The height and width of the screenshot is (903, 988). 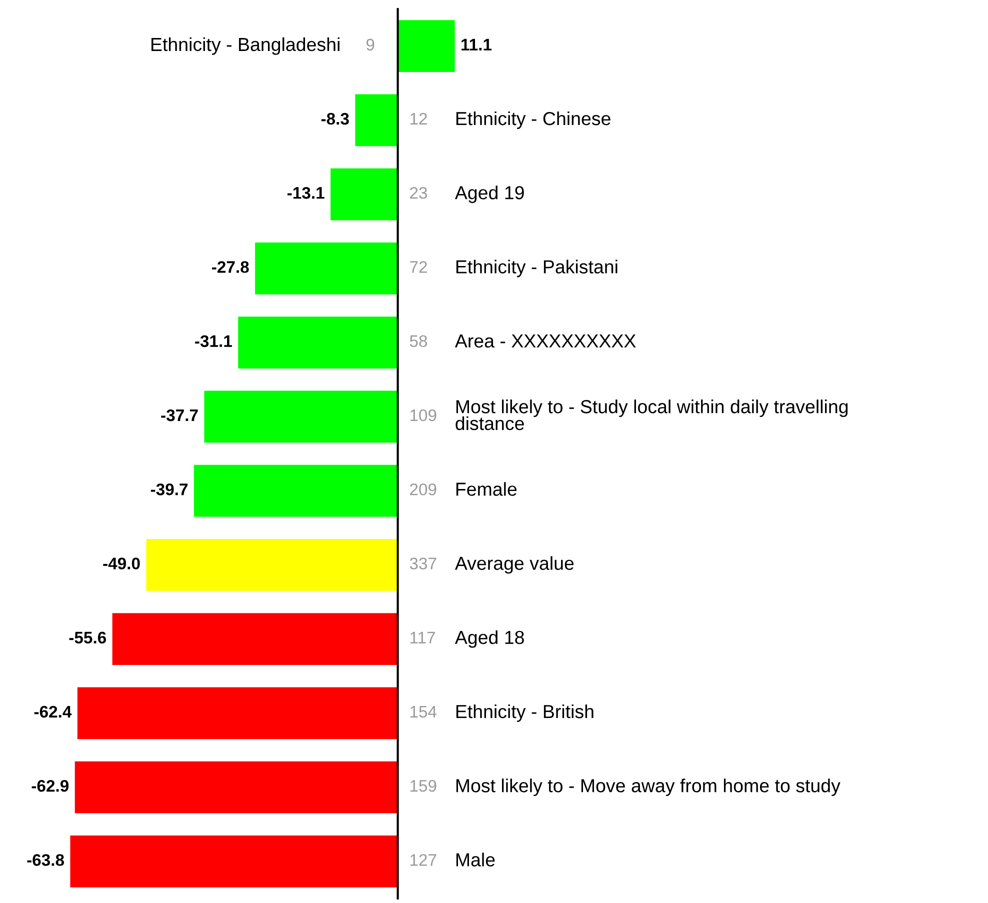 What do you see at coordinates (477, 44) in the screenshot?
I see `data-label: 11.1` at bounding box center [477, 44].